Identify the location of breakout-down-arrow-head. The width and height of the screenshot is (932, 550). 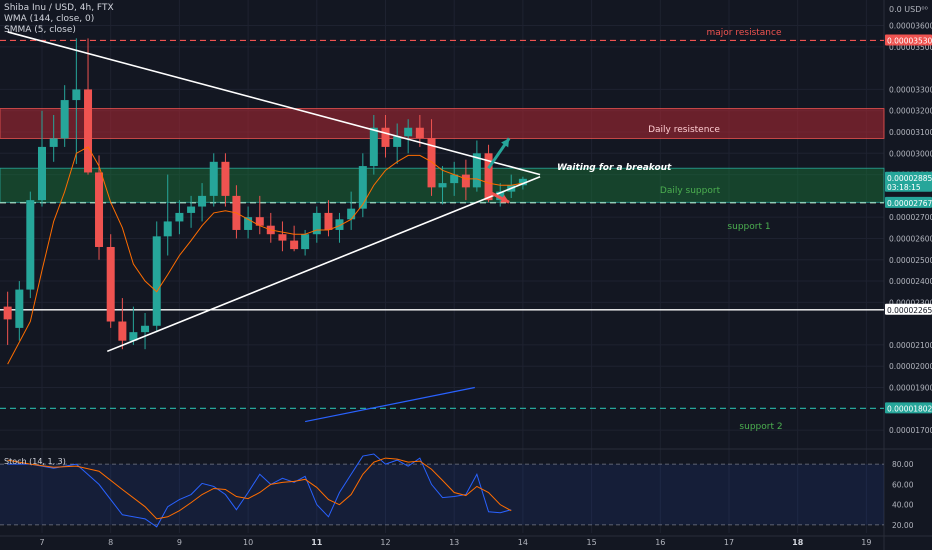
(505, 198).